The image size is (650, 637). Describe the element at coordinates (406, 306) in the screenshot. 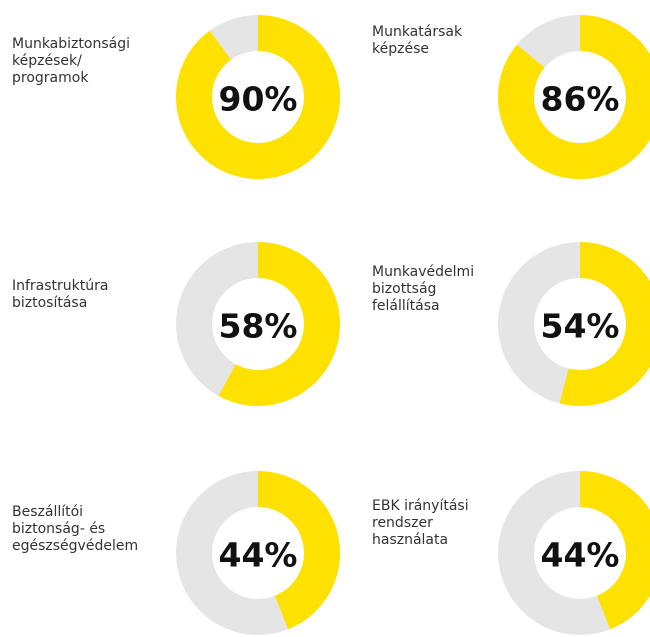

I see `chart-label: felállítása` at that location.